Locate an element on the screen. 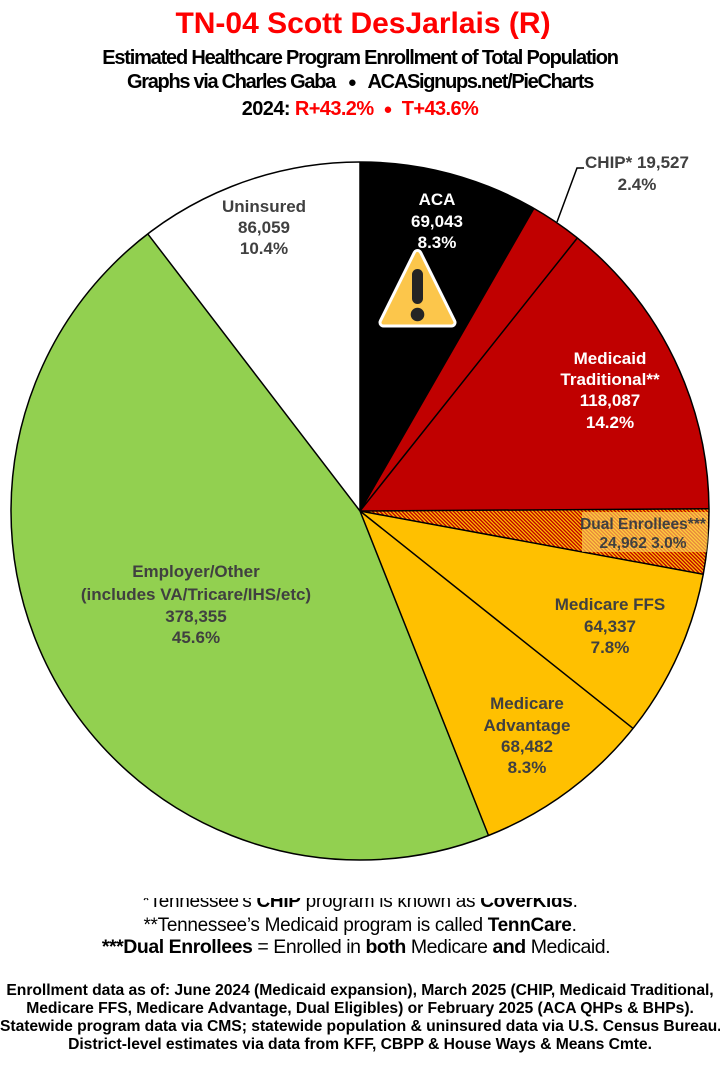 Image resolution: width=720 pixels, height=1070 pixels. svg-text: CHIP* 19,527 is located at coordinates (637, 162).